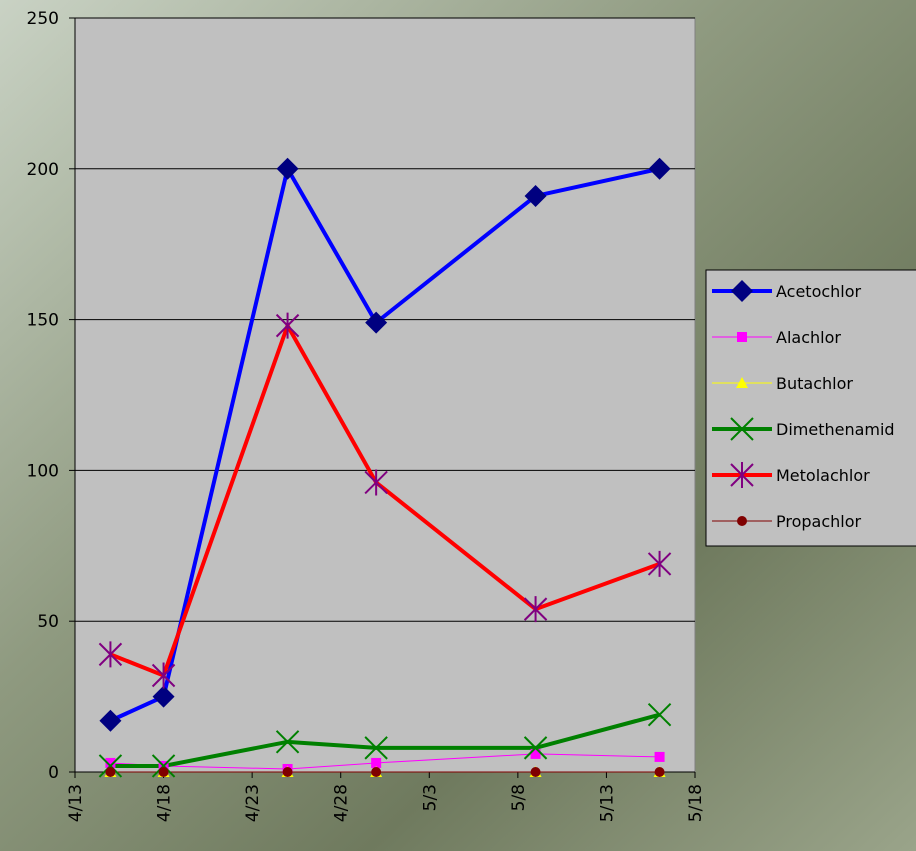  What do you see at coordinates (519, 797) in the screenshot?
I see `x-tick-label: 5/8` at bounding box center [519, 797].